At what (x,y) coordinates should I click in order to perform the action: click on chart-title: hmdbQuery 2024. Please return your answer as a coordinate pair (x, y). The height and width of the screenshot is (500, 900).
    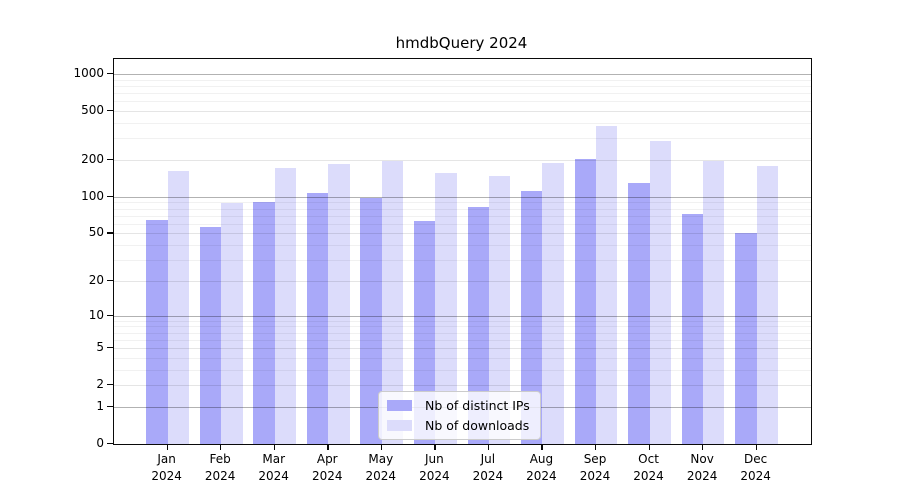
    Looking at the image, I should click on (461, 43).